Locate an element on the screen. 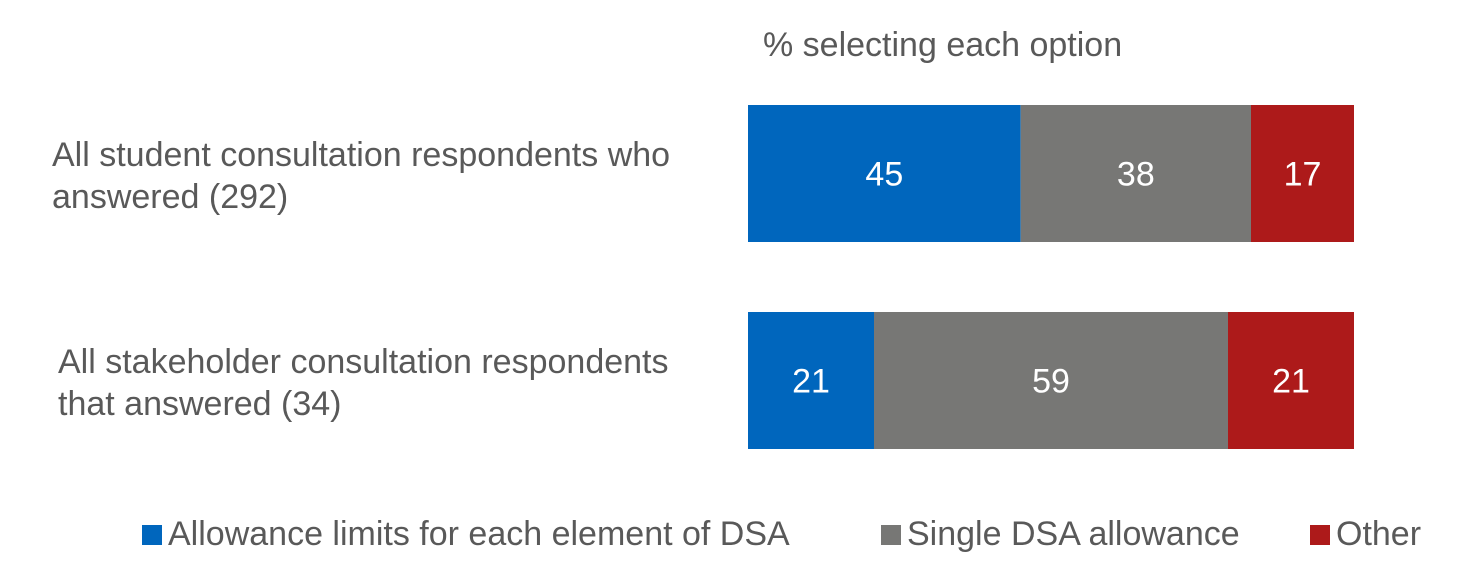 This screenshot has height=570, width=1468. data-label: 17 is located at coordinates (1303, 175).